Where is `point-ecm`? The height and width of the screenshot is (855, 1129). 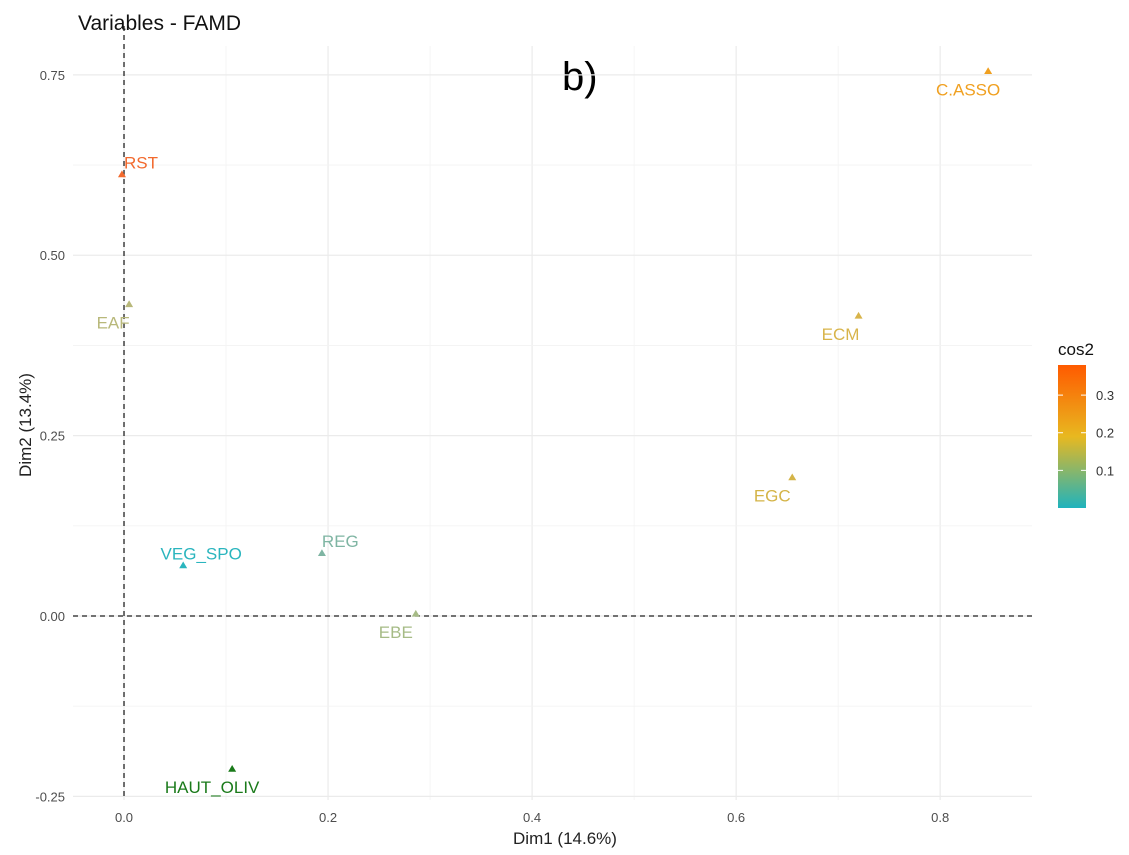 point-ecm is located at coordinates (858, 315).